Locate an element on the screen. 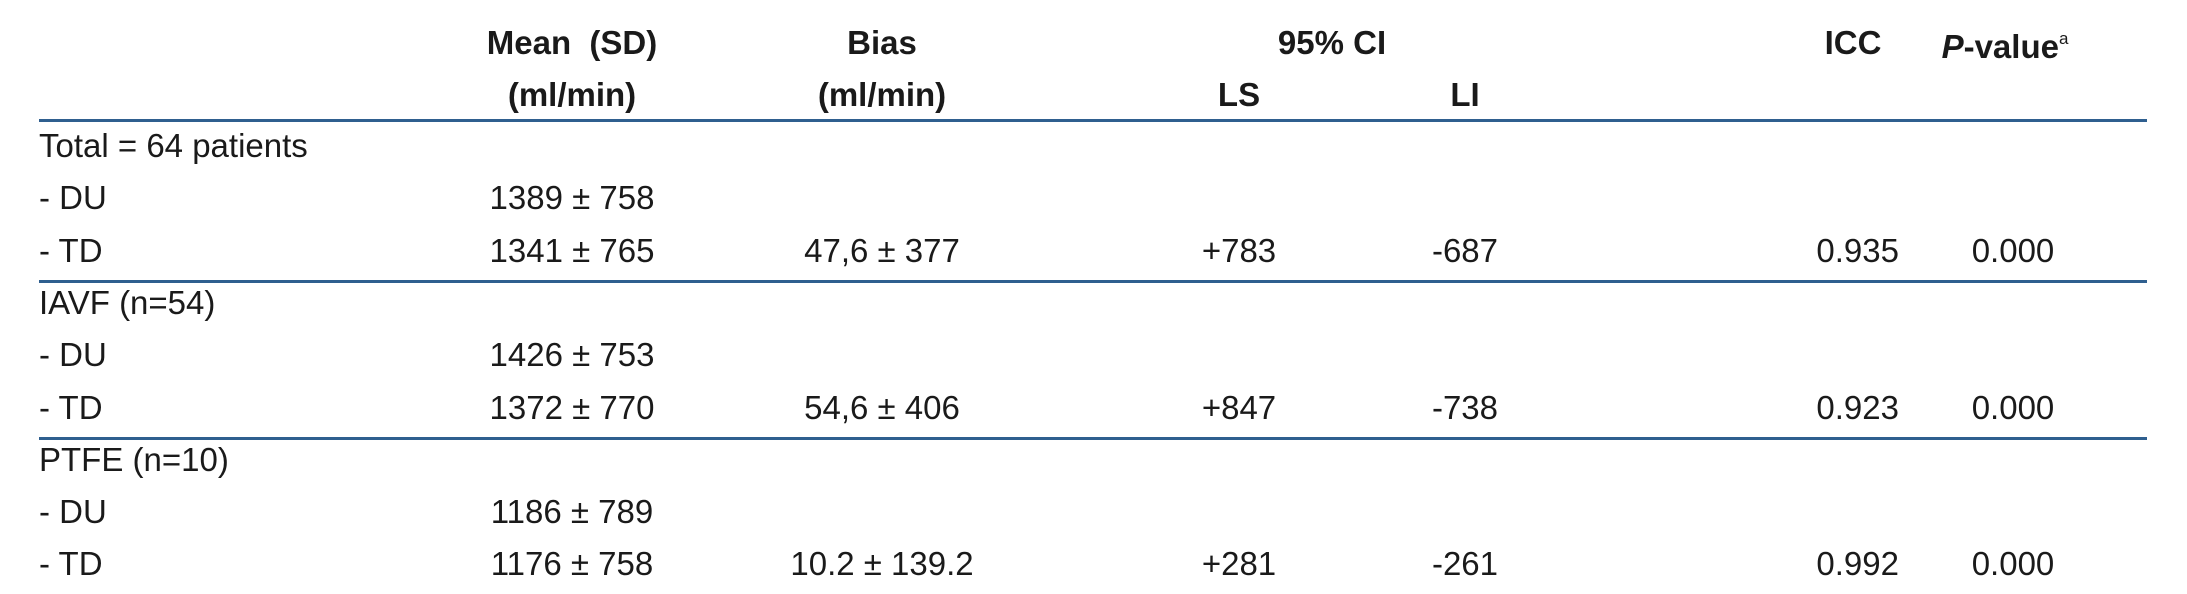 Image resolution: width=2187 pixels, height=594 pixels. cell: 0.923 is located at coordinates (1857, 407).